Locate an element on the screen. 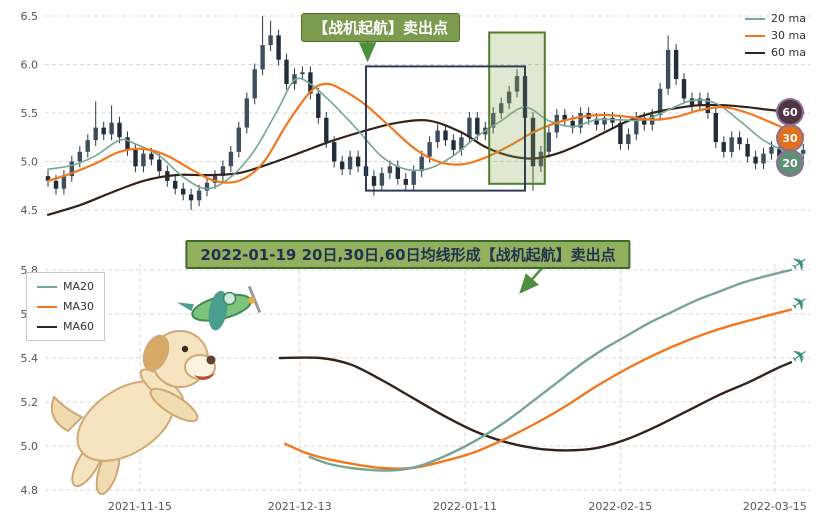 The width and height of the screenshot is (816, 520). dog-illustration is located at coordinates (156, 390).